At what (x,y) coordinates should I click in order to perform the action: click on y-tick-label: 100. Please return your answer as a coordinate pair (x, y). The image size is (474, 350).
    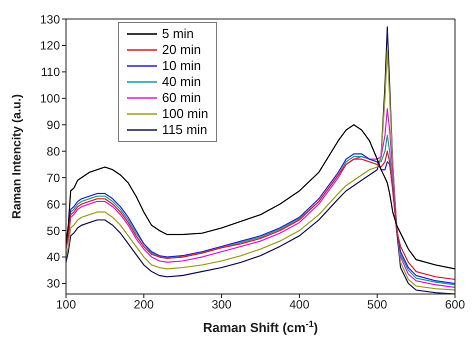
    Looking at the image, I should click on (50, 99).